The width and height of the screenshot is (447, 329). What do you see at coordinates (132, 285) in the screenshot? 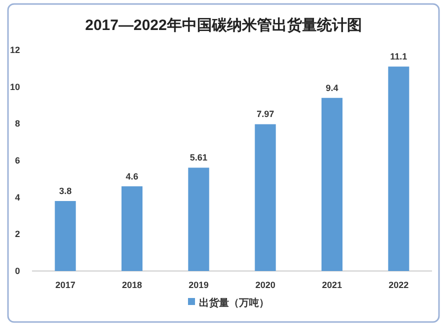
I see `x-tick-label: 2018` at bounding box center [132, 285].